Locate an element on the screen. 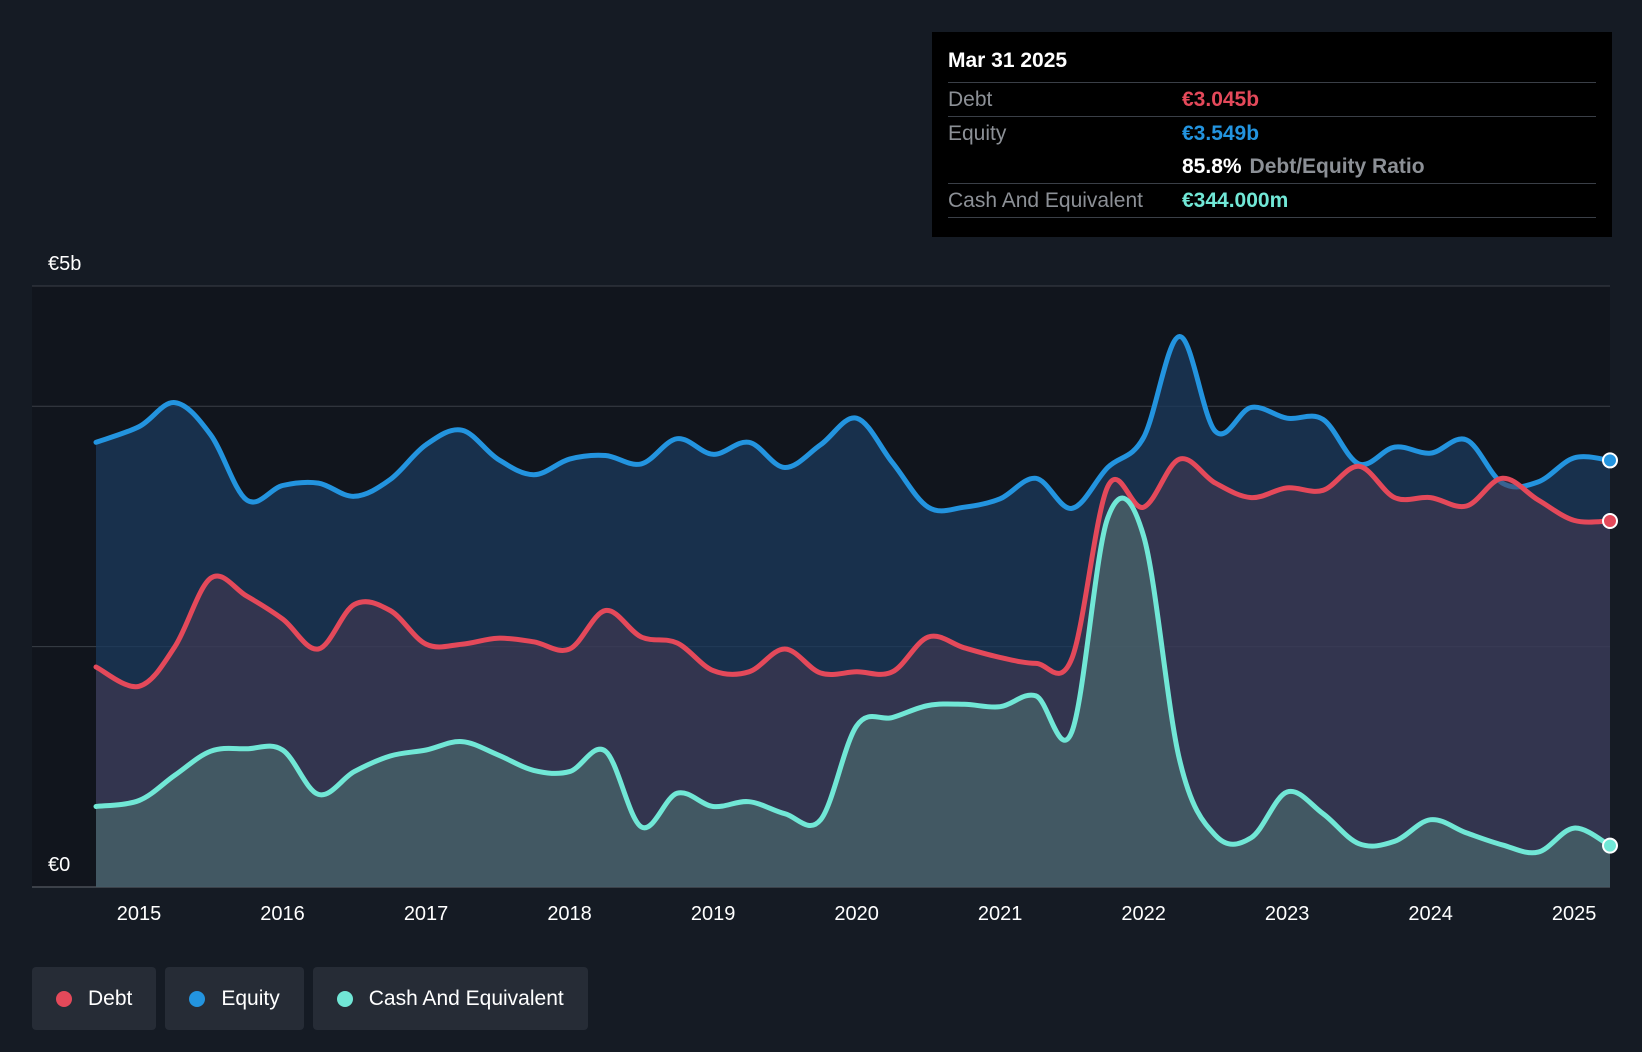 Image resolution: width=1642 pixels, height=1052 pixels. tooltip-ratio-value: 85.8% is located at coordinates (1212, 166).